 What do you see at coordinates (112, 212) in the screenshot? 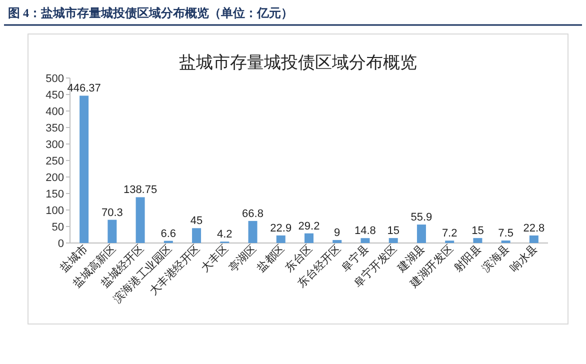
I see `data-label: 70.3` at bounding box center [112, 212].